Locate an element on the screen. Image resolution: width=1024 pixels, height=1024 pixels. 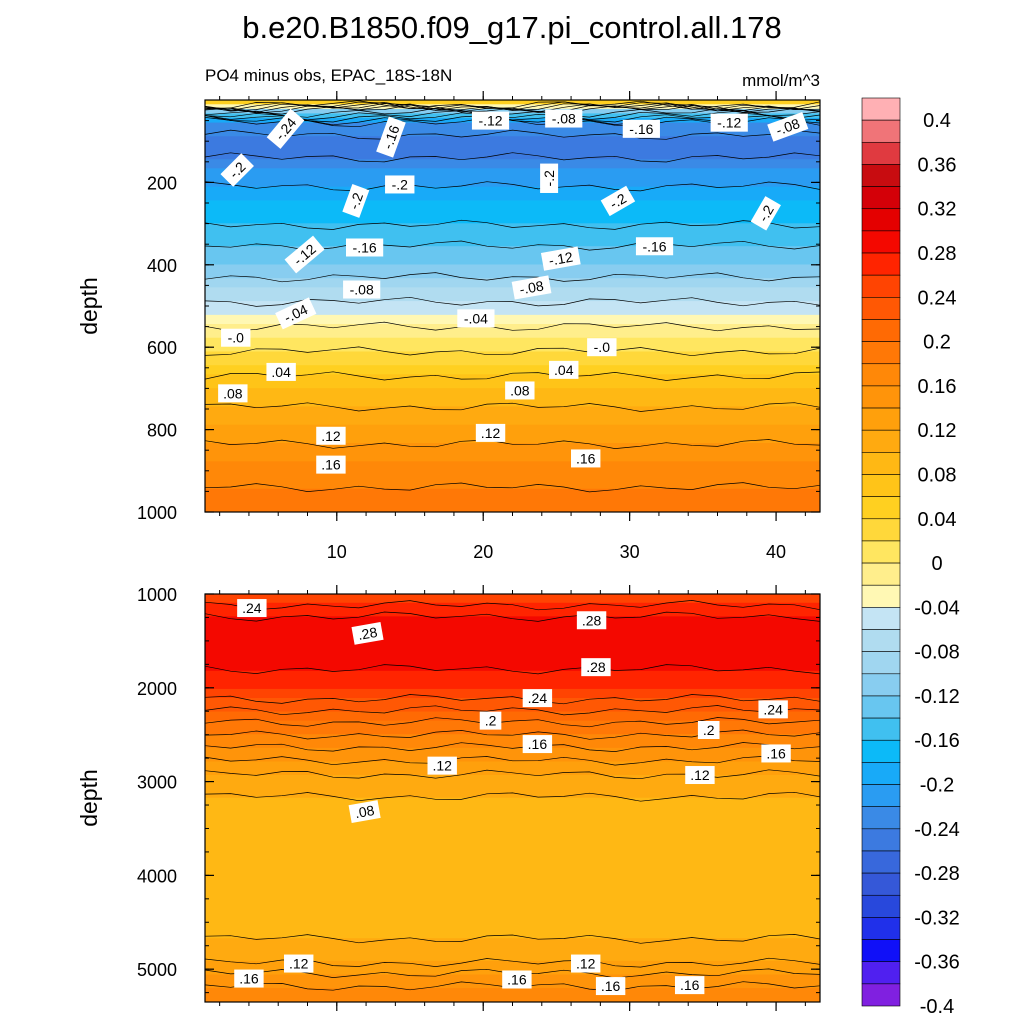
contour-label-text: -.0 is located at coordinates (236, 338).